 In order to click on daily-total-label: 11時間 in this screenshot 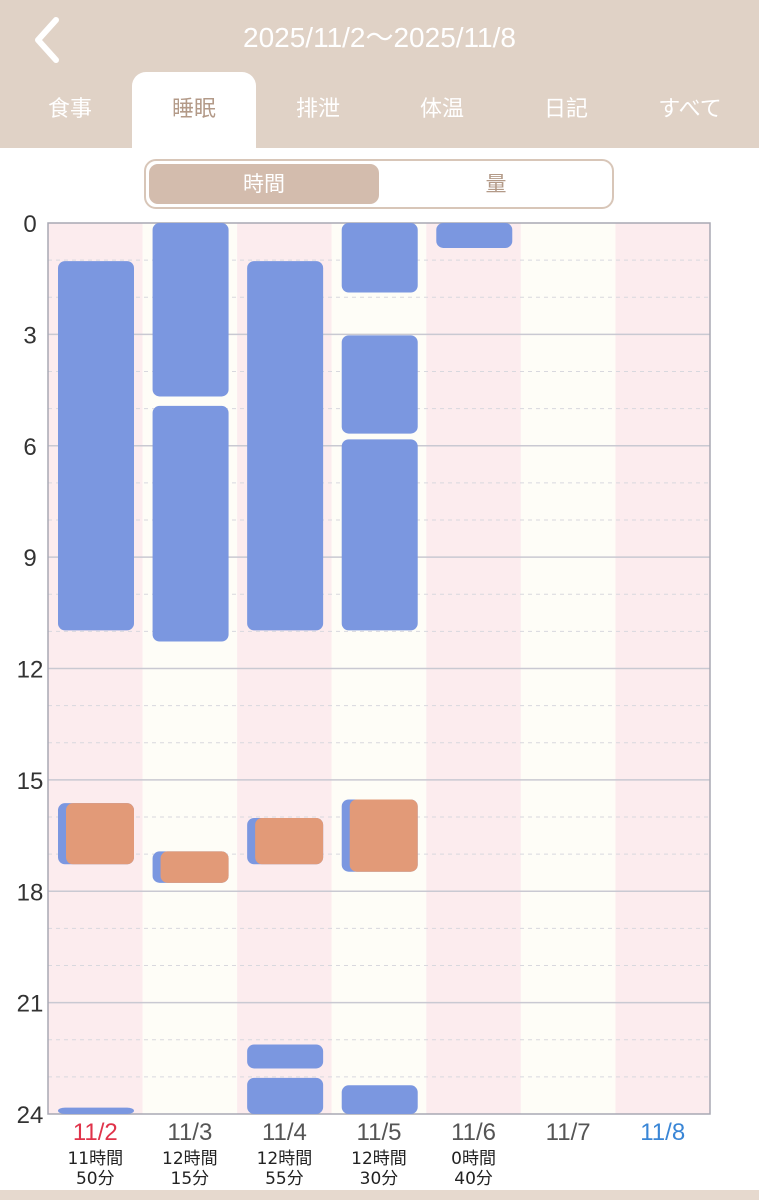, I will do `click(95, 1159)`.